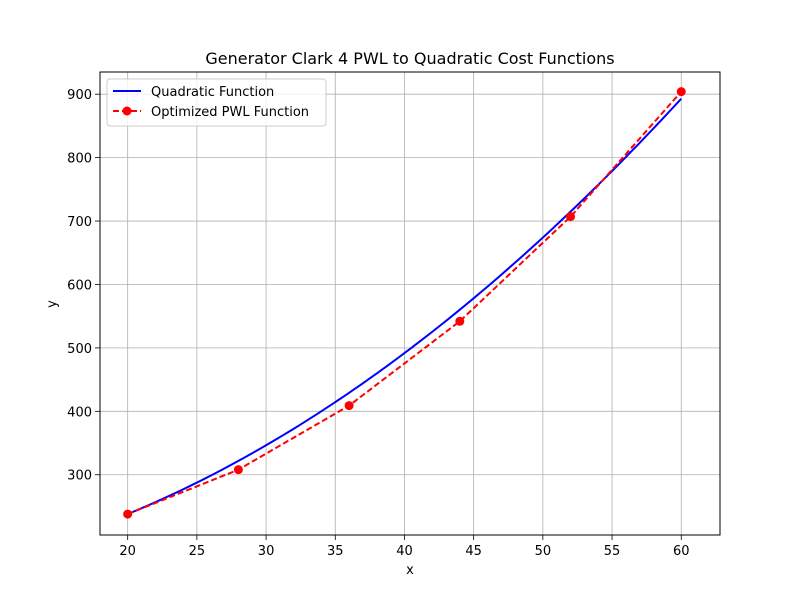 This screenshot has height=600, width=800. Describe the element at coordinates (79, 222) in the screenshot. I see `y-tick-label: 700` at that location.